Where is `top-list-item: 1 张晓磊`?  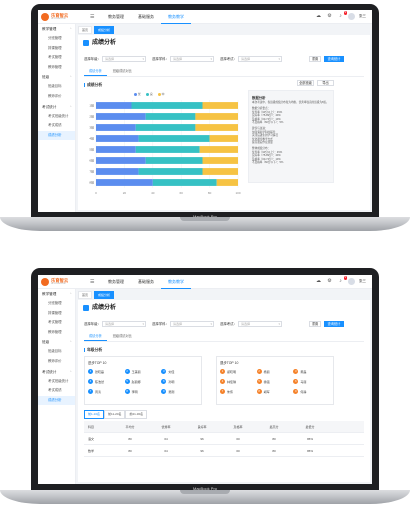
top-list-item: 1 张晓磊 is located at coordinates (106, 371).